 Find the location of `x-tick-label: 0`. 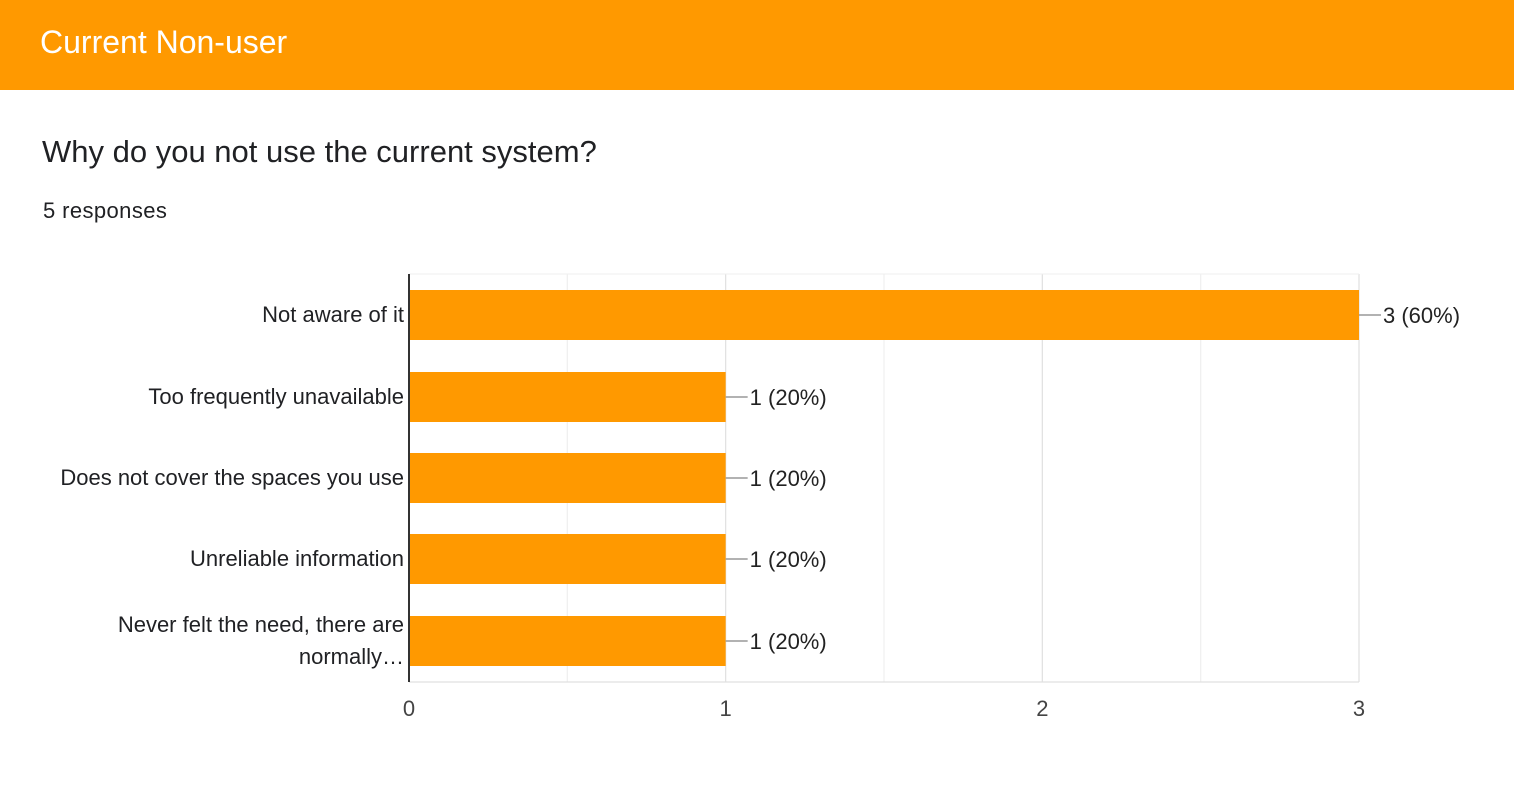

x-tick-label: 0 is located at coordinates (409, 708).